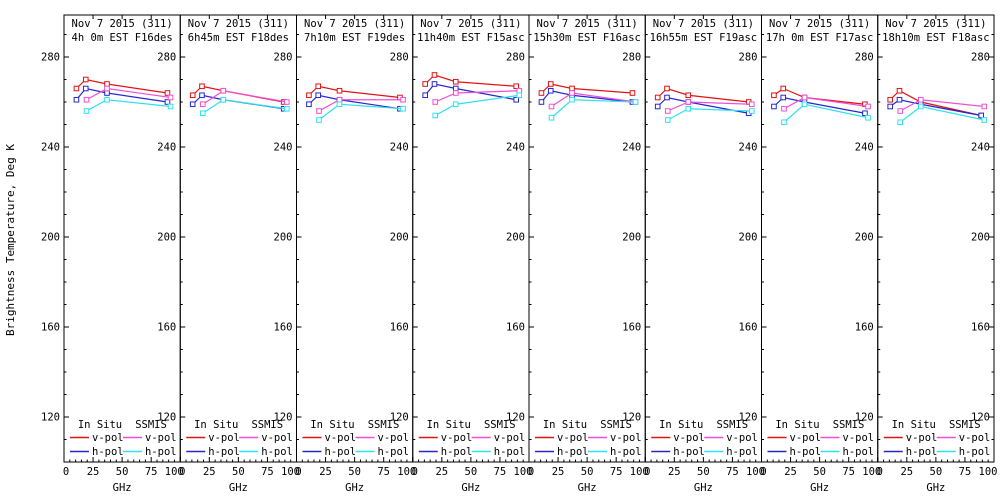  Describe the element at coordinates (703, 95) in the screenshot. I see `series-insitu-vpol` at that location.